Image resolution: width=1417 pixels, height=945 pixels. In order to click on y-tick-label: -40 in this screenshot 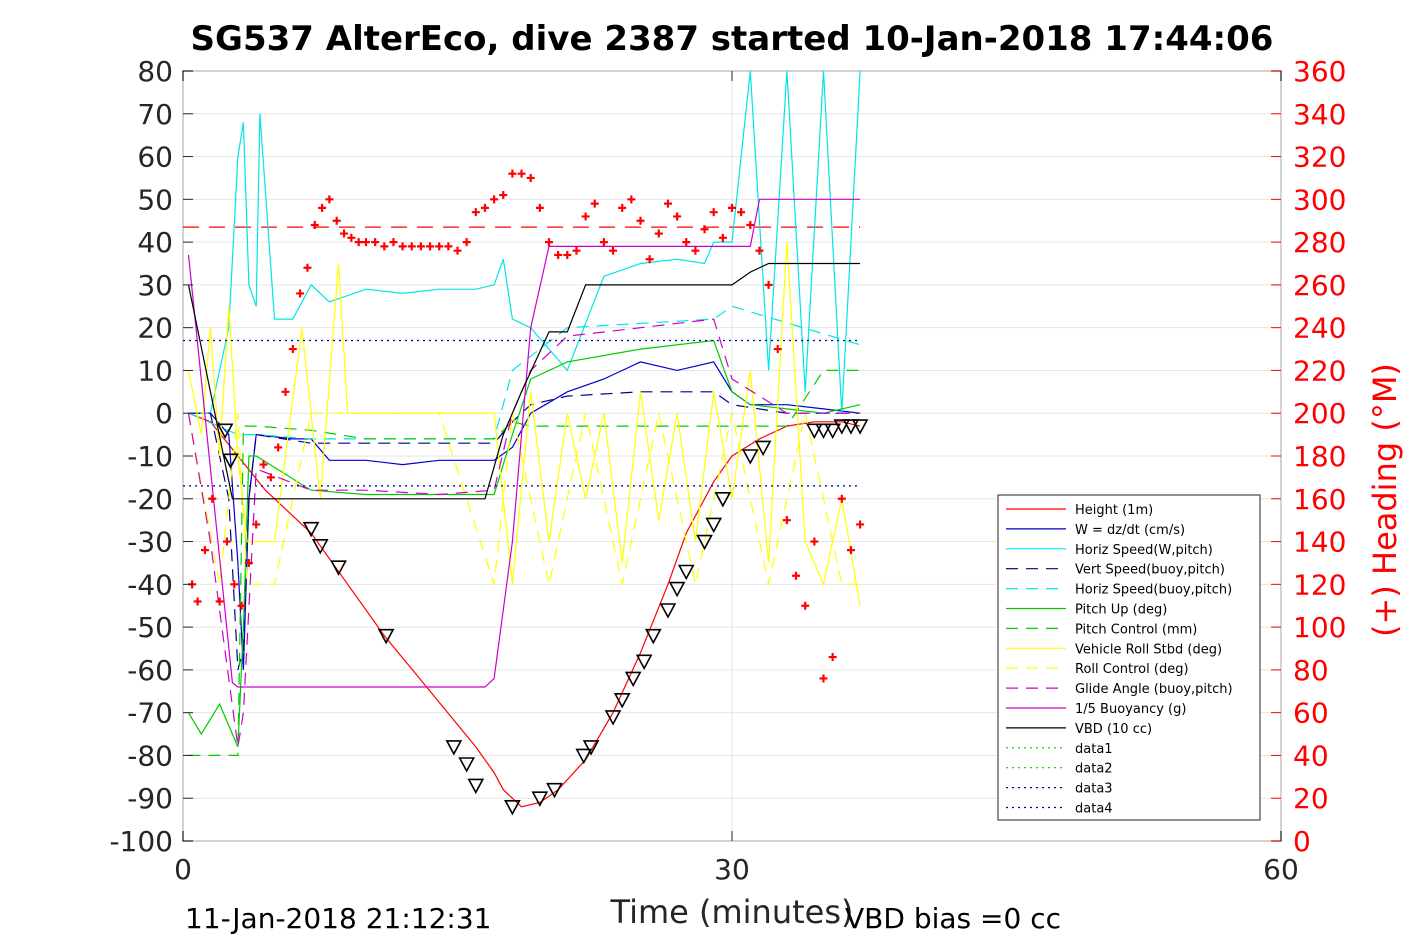, I will do `click(150, 584)`.